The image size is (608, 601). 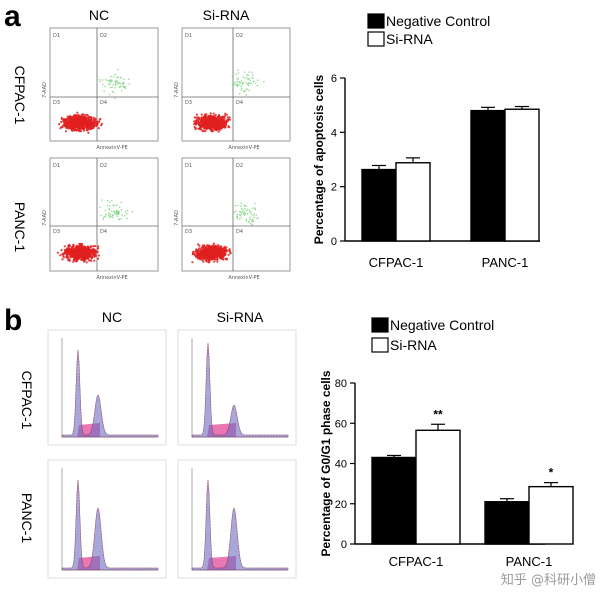 I want to click on panel-b-col-nc: NC, so click(x=112, y=317).